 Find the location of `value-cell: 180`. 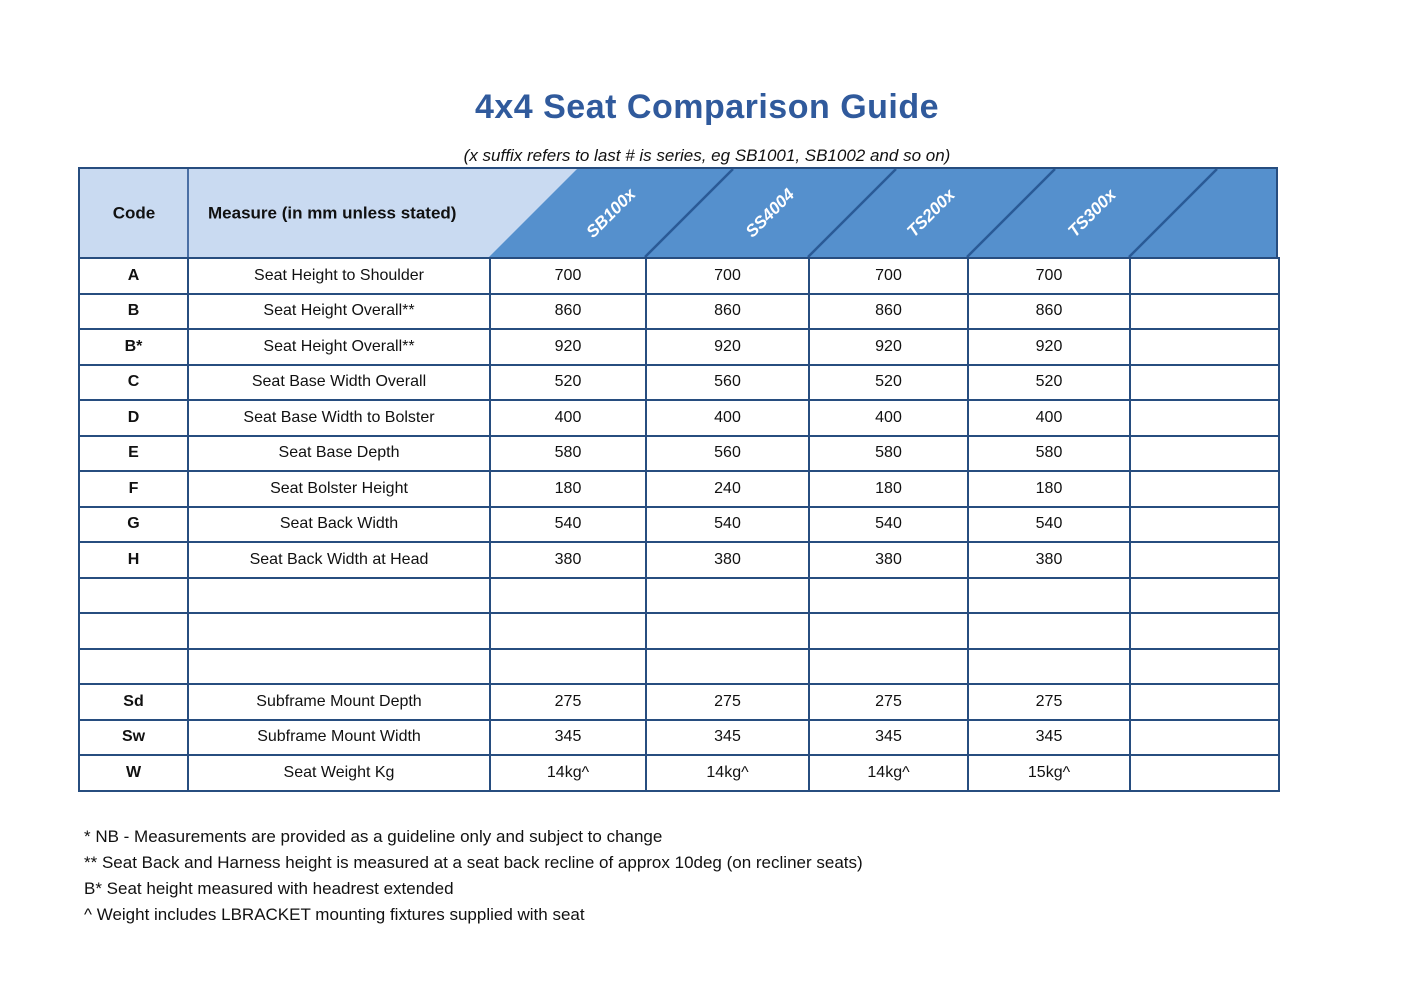

value-cell: 180 is located at coordinates (888, 489).